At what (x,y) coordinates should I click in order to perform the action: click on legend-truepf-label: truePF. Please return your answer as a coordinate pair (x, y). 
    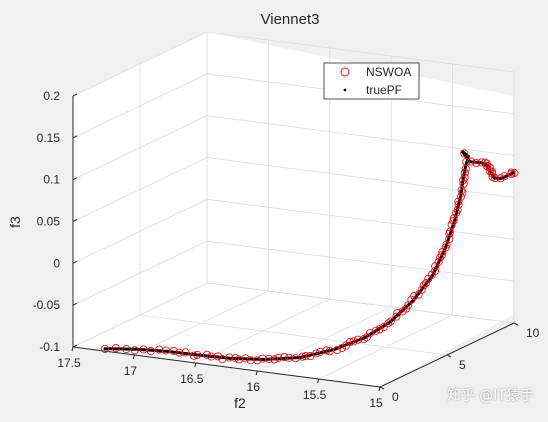
    Looking at the image, I should click on (384, 90).